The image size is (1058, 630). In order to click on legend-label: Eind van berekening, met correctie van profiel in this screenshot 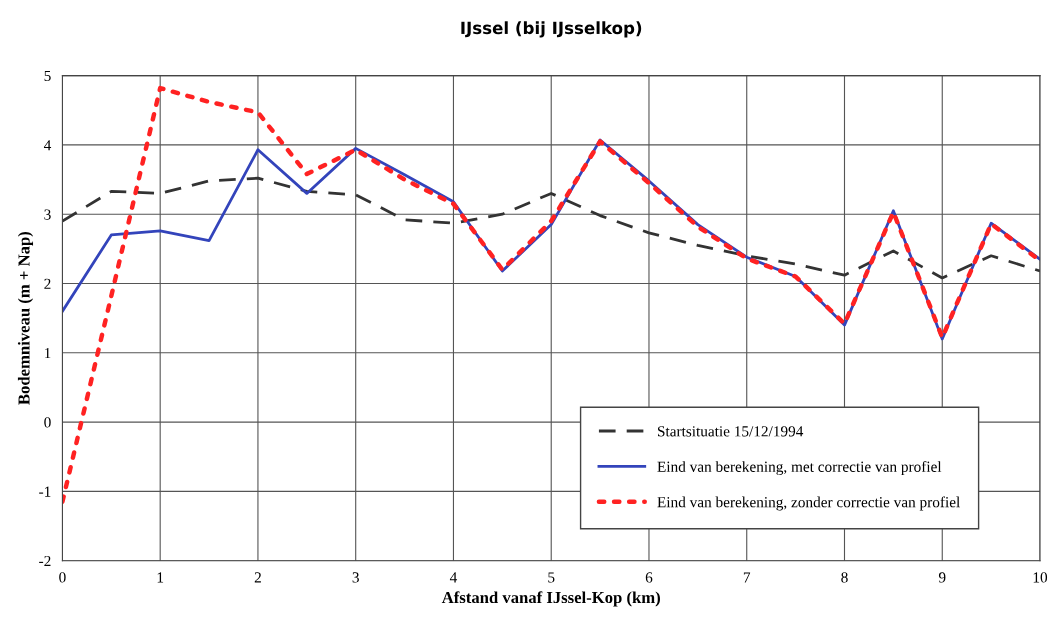, I will do `click(799, 468)`.